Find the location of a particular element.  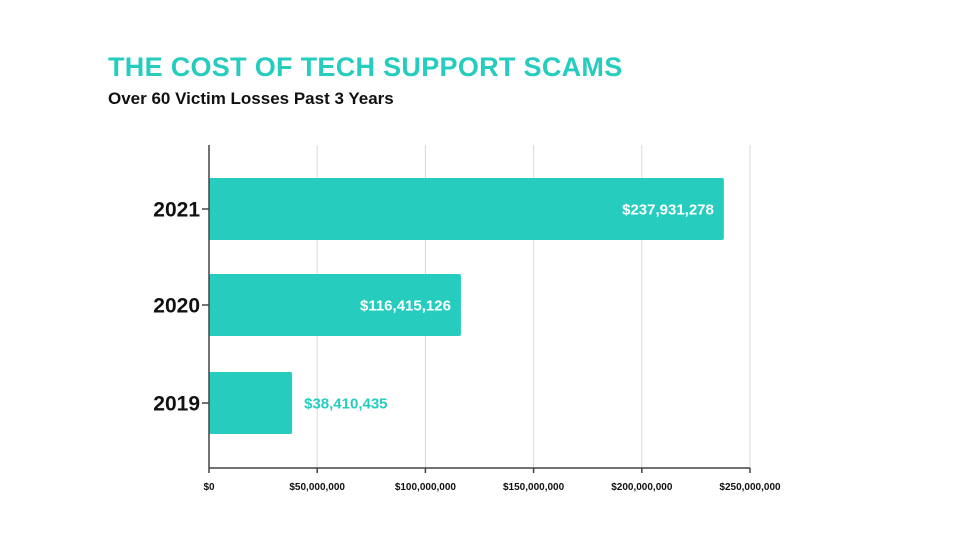

data-label: $38,410,435 is located at coordinates (345, 404).